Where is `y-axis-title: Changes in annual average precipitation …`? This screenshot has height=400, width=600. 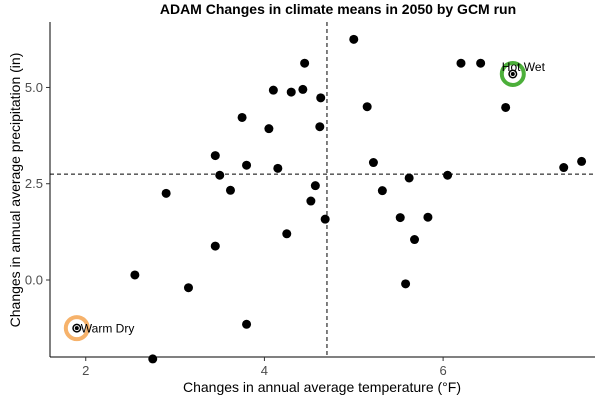
y-axis-title: Changes in annual average precipitation … is located at coordinates (15, 190).